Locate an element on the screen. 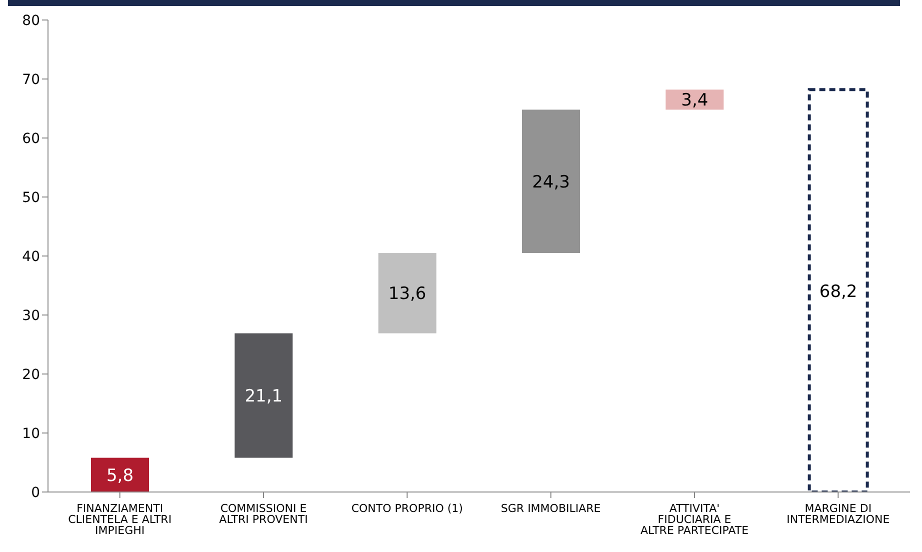 This screenshot has width=922, height=552. x-tick-label: MARGINE DI INTERMEDIAZIONE is located at coordinates (838, 514).